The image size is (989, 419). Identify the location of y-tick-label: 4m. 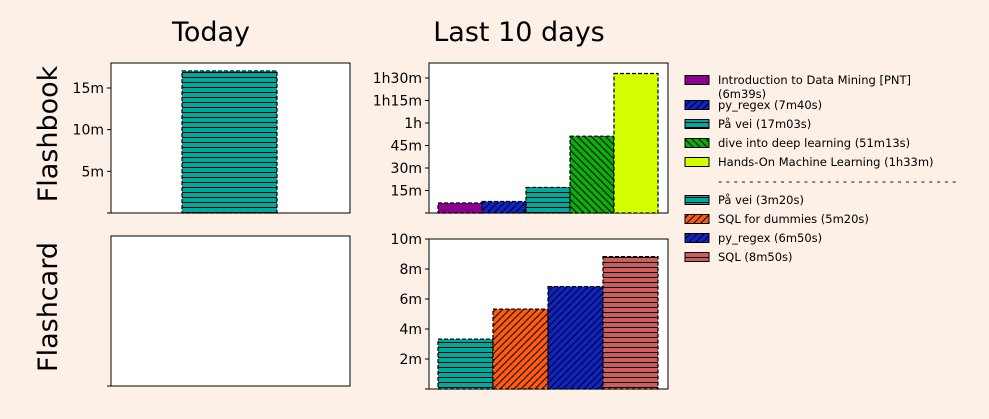
(410, 330).